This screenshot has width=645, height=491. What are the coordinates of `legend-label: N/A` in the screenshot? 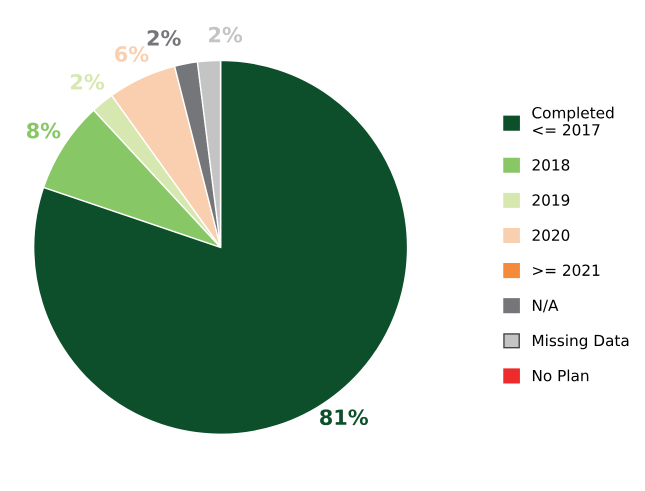 It's located at (545, 306).